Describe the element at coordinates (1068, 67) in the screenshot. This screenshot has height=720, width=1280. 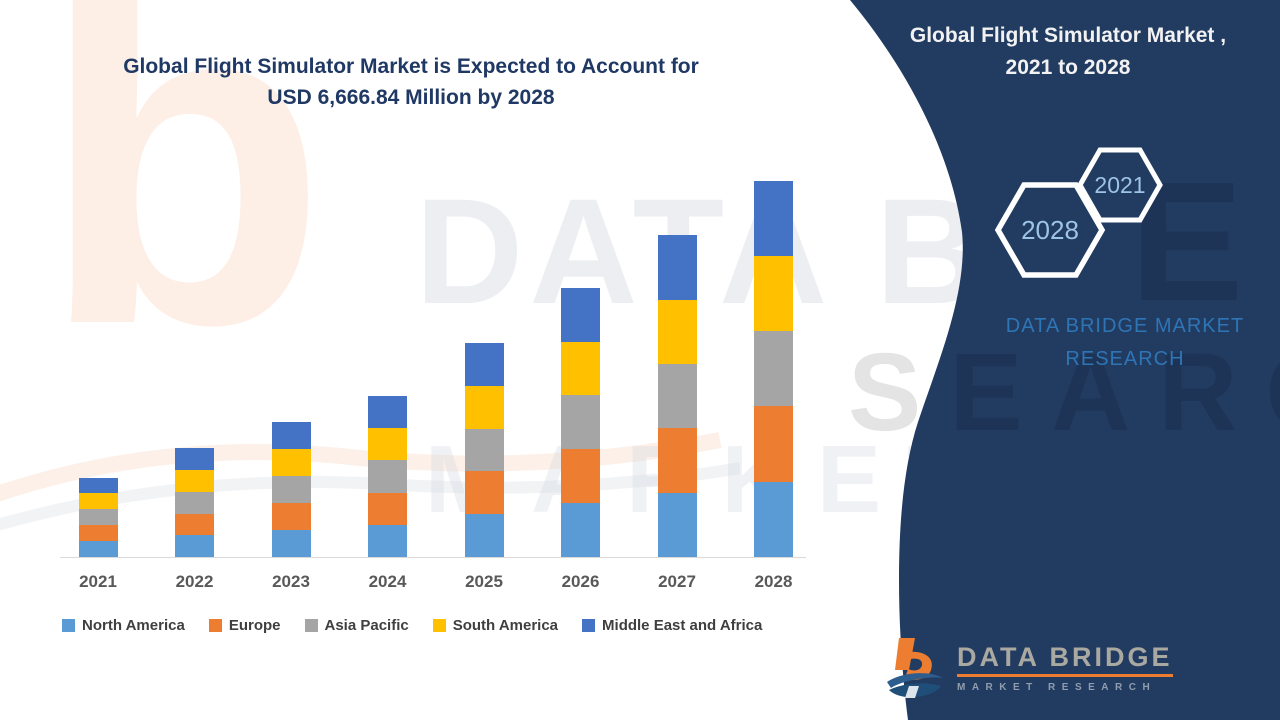
I see `side-panel-title-line2: 2021 to 2028` at that location.